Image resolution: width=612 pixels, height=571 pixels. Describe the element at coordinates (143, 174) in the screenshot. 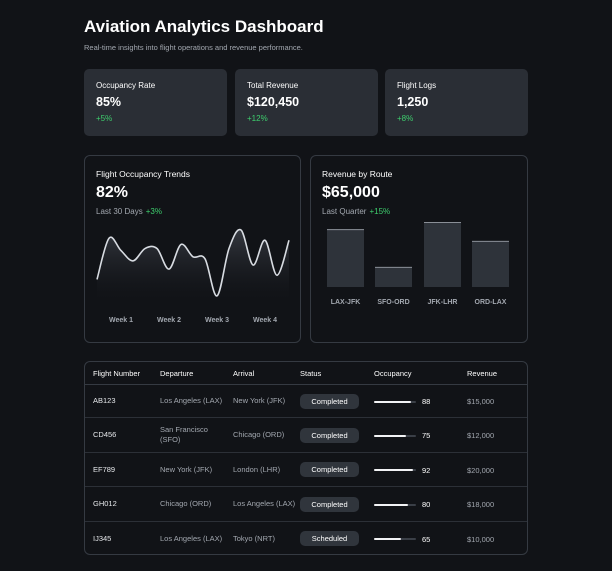

I see `chart-title: Flight Occupancy Trends` at that location.